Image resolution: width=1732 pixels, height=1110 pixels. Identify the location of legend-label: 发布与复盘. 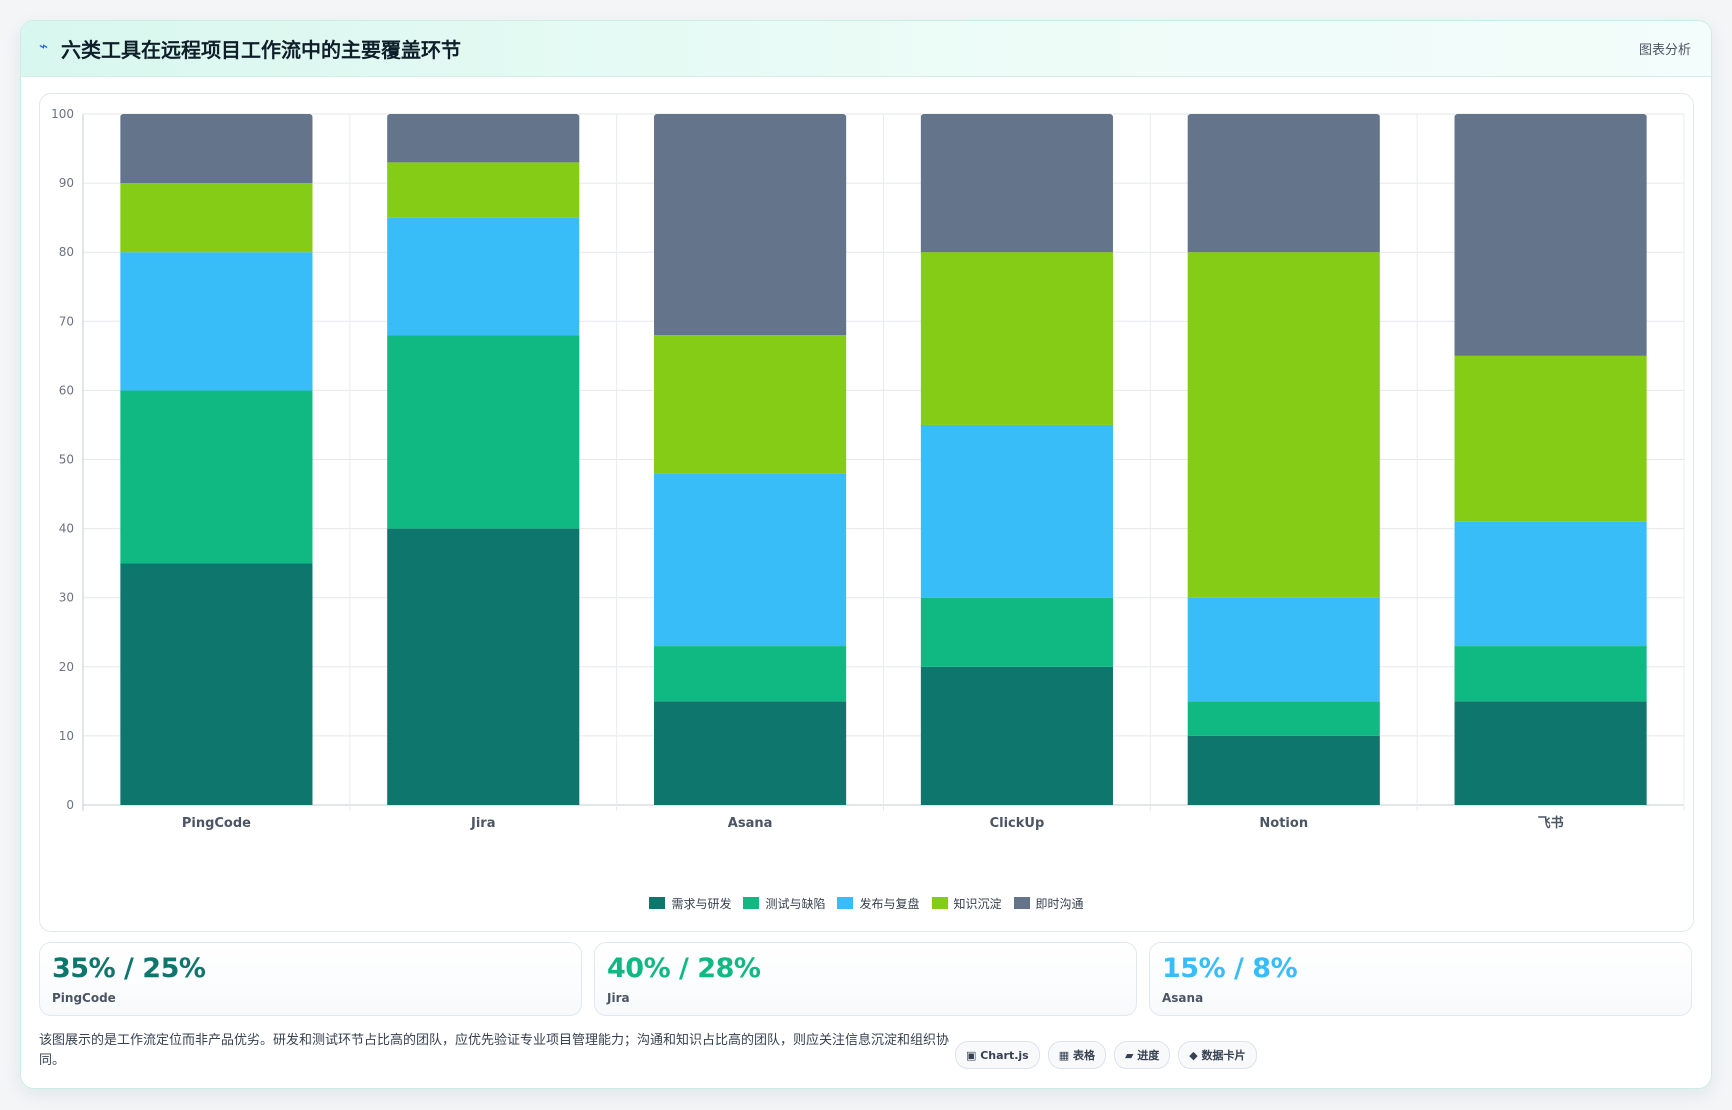
(889, 903).